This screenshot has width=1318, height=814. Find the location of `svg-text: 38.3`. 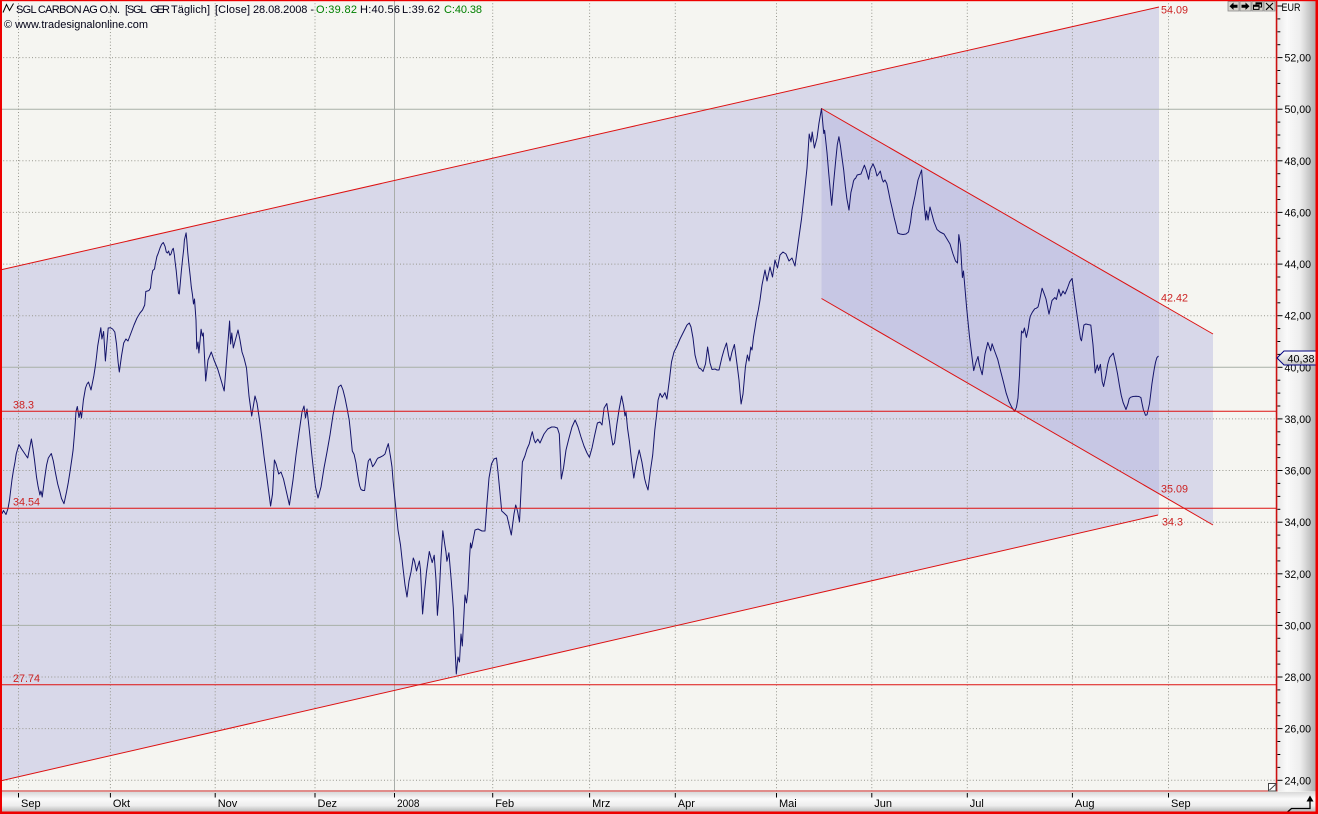

svg-text: 38.3 is located at coordinates (23, 406).